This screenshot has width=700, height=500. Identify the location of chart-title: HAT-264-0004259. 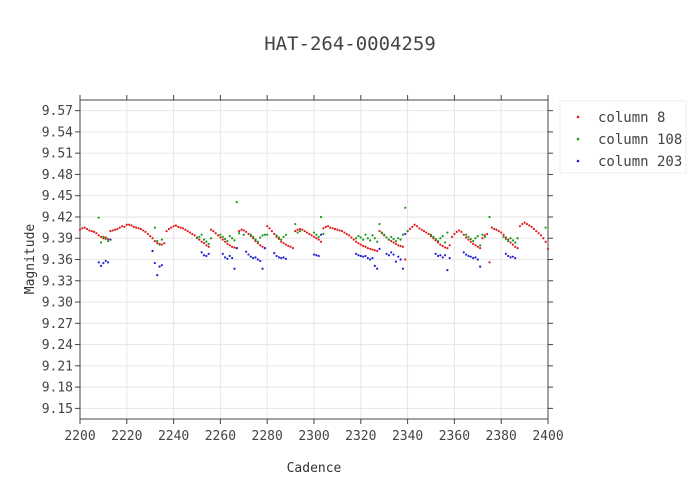
(350, 44).